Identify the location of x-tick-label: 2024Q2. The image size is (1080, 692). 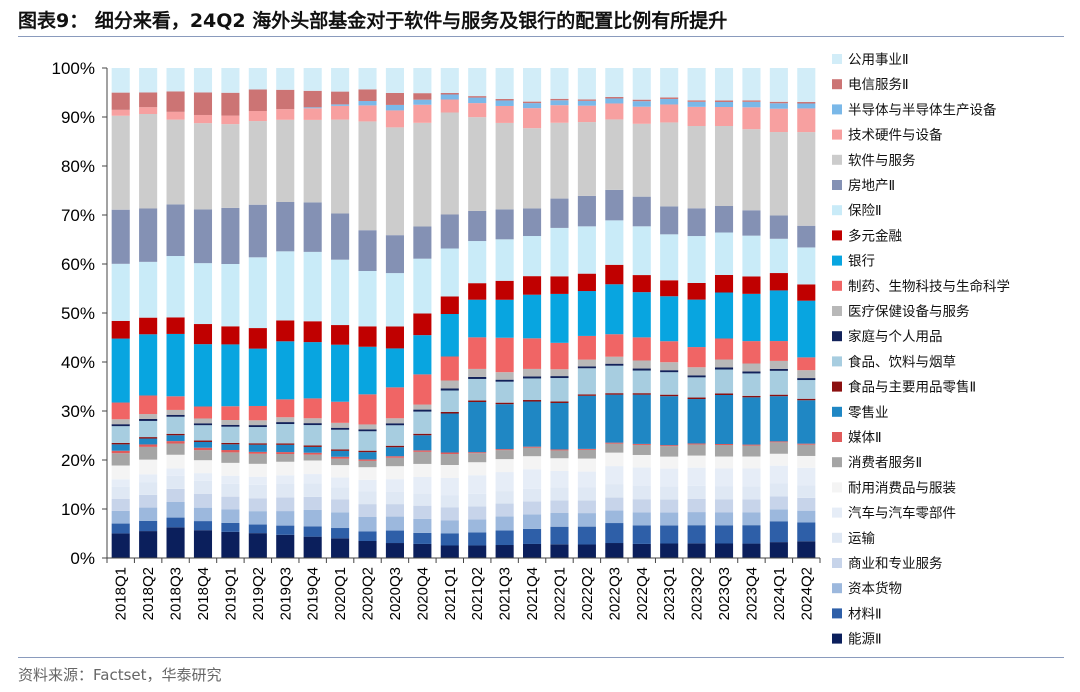
(806, 593).